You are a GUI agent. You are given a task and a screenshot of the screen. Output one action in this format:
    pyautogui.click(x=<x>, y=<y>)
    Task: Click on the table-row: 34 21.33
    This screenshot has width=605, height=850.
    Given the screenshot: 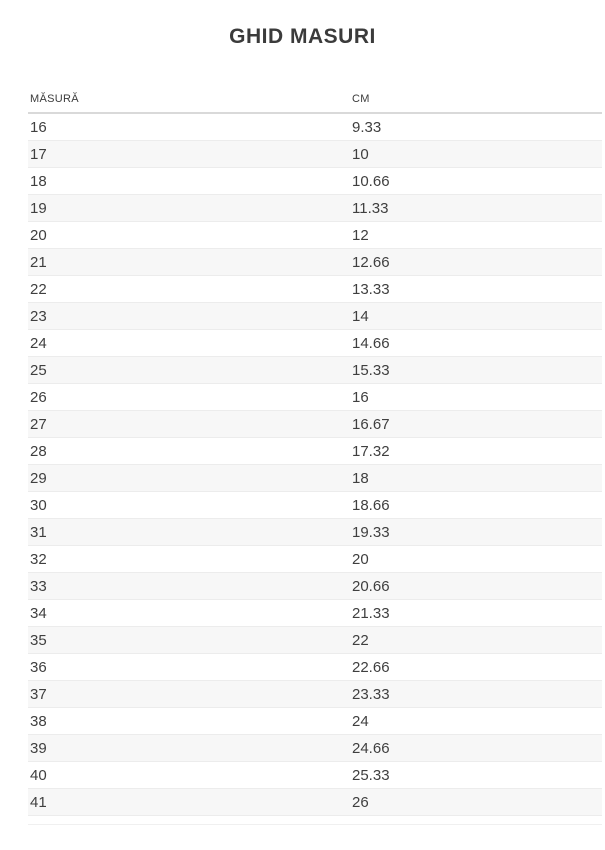 What is the action you would take?
    pyautogui.click(x=315, y=613)
    